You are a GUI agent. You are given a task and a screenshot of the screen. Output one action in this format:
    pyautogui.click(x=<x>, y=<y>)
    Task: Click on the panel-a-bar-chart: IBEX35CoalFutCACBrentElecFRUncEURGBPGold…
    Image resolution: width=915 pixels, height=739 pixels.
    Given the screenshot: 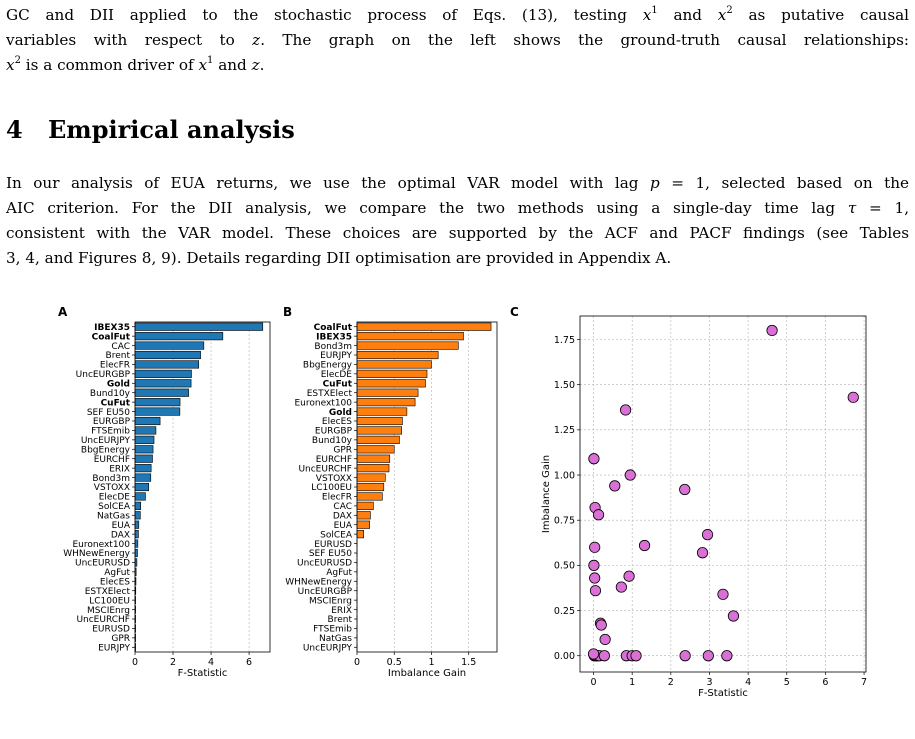 What is the action you would take?
    pyautogui.click(x=164, y=492)
    